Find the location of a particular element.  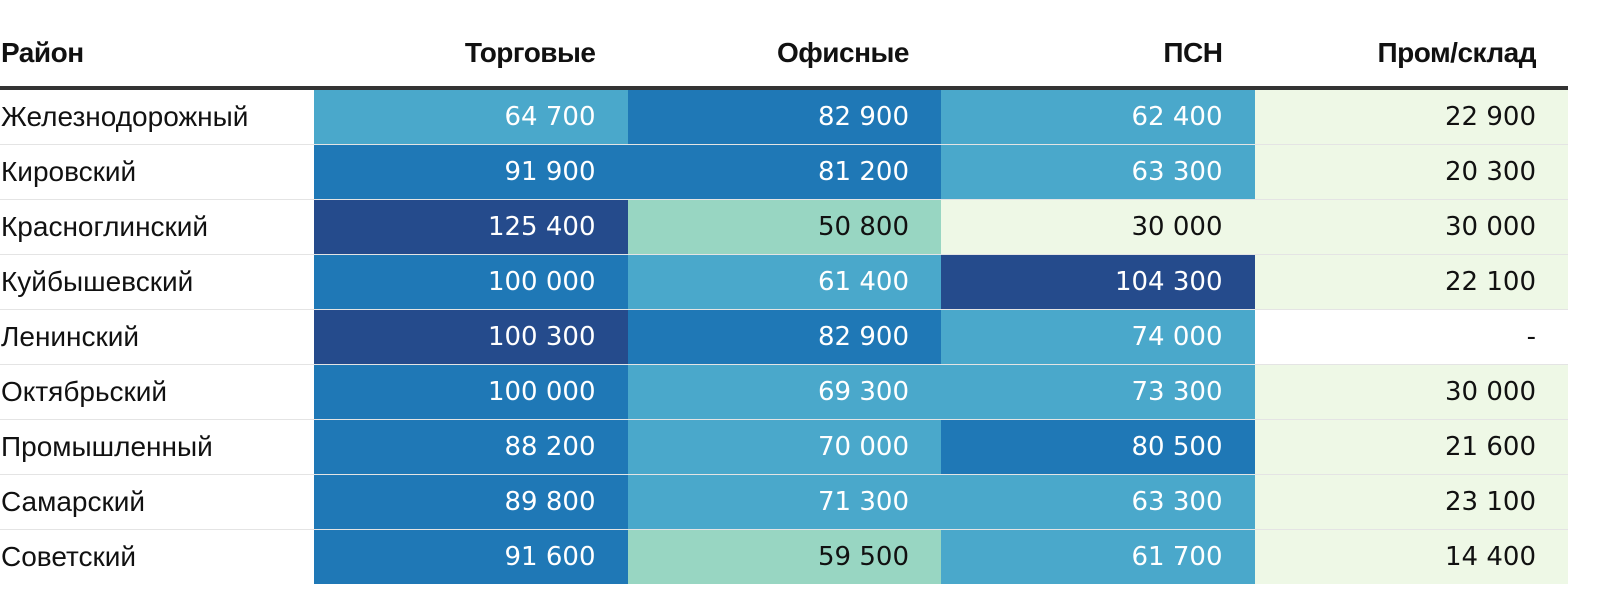

column-header-office: Офисные is located at coordinates (784, 55).